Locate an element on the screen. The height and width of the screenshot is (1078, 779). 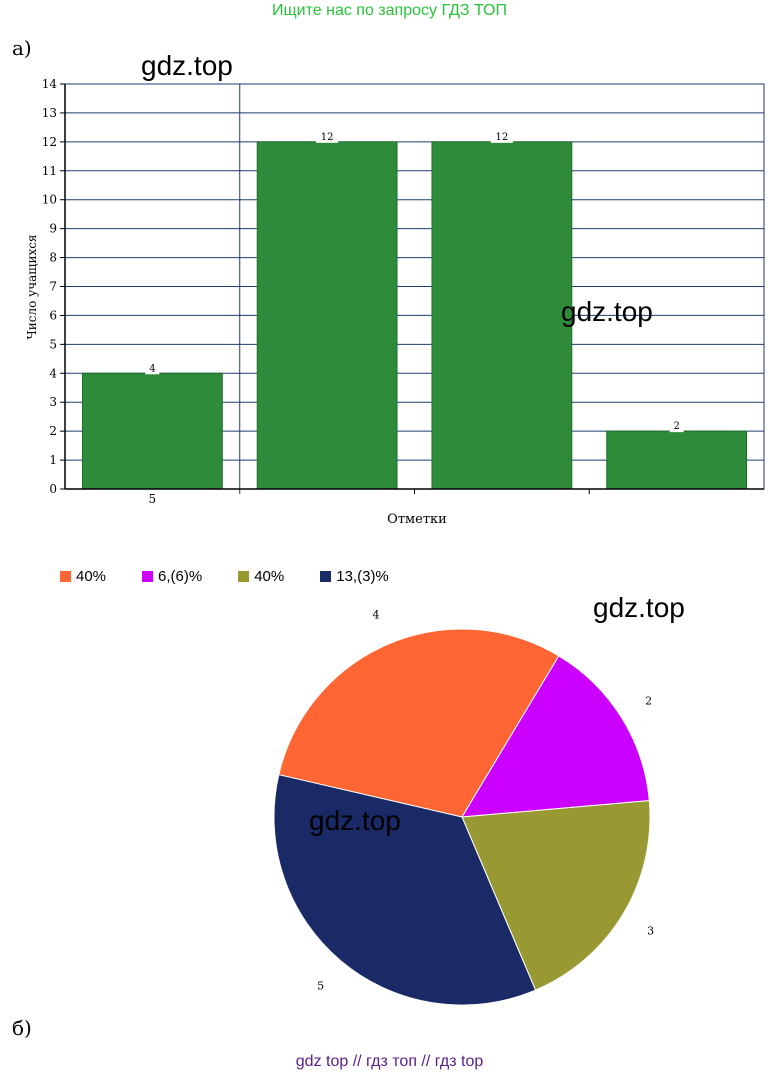
legend-item: 6,(6)% is located at coordinates (172, 576).